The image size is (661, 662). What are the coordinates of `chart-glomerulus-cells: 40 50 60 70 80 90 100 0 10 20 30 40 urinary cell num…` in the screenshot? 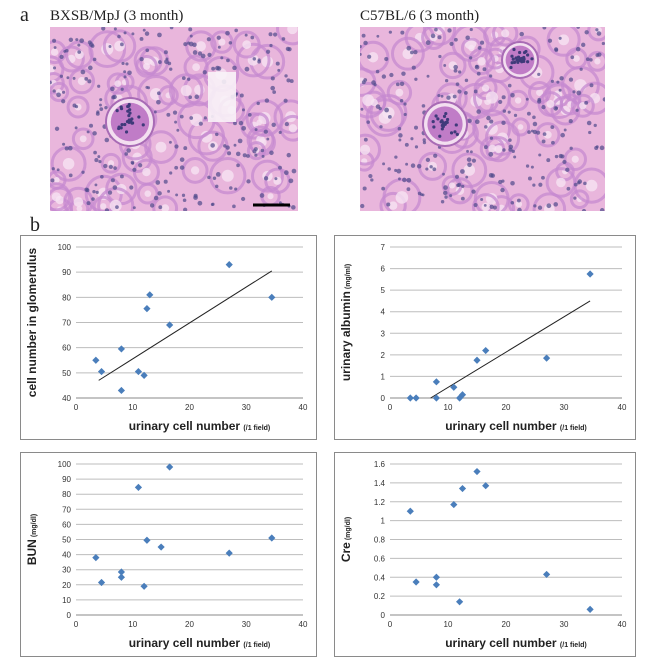 It's located at (168, 337).